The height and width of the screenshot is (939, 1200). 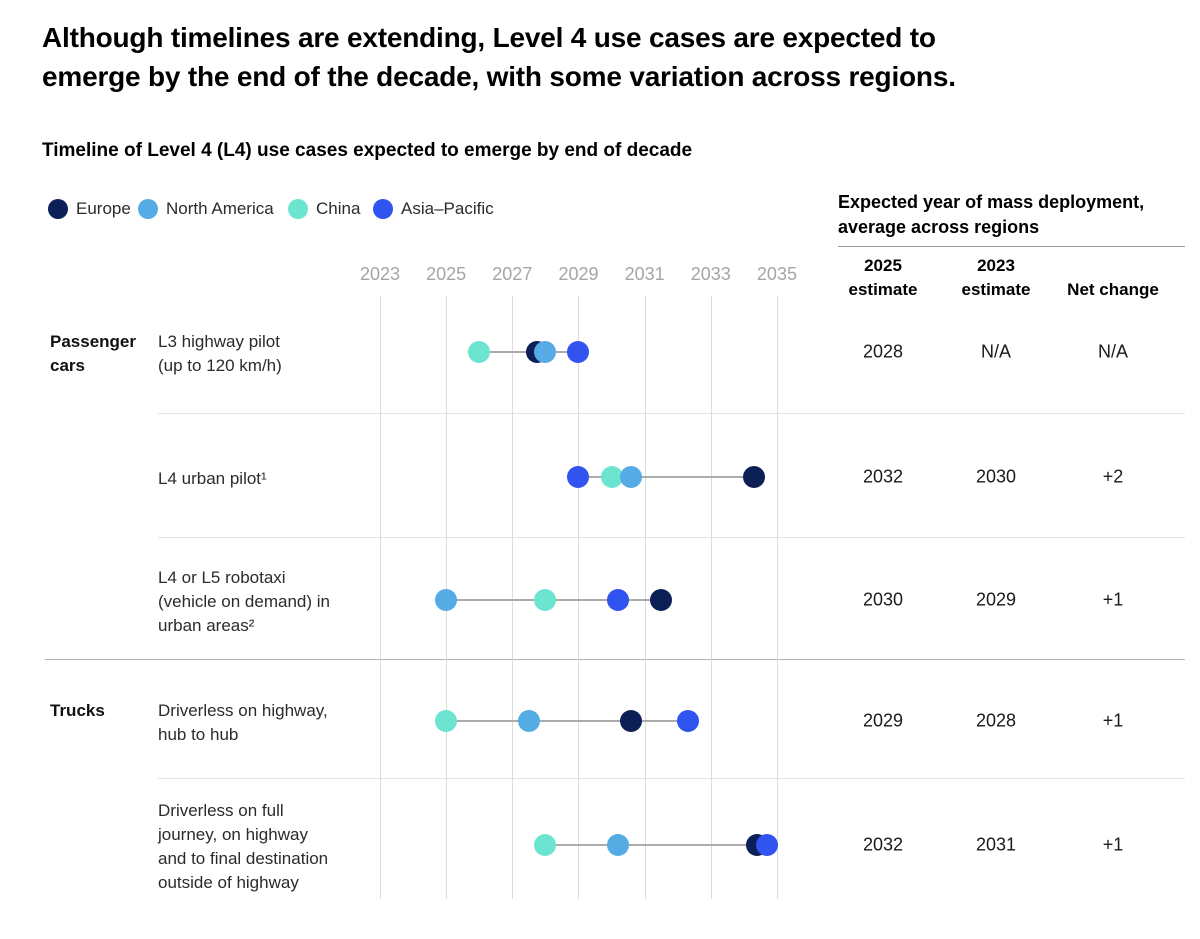 I want to click on gridline-2029, so click(x=579, y=597).